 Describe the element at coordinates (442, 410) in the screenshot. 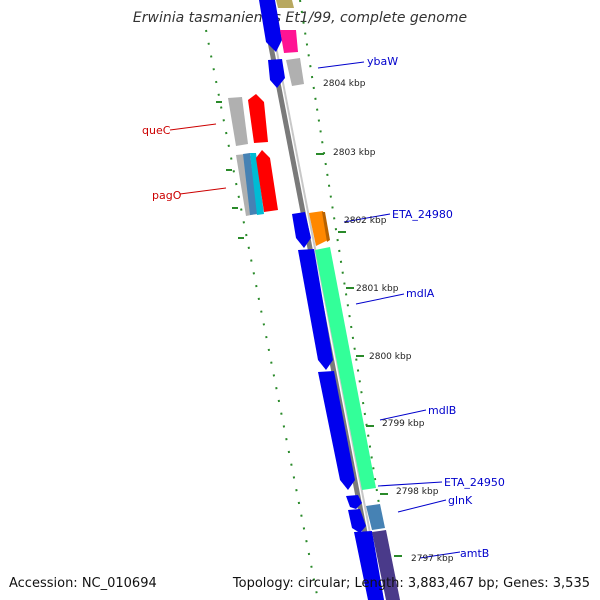

I see `gene-label-mdlb: mdlB` at that location.